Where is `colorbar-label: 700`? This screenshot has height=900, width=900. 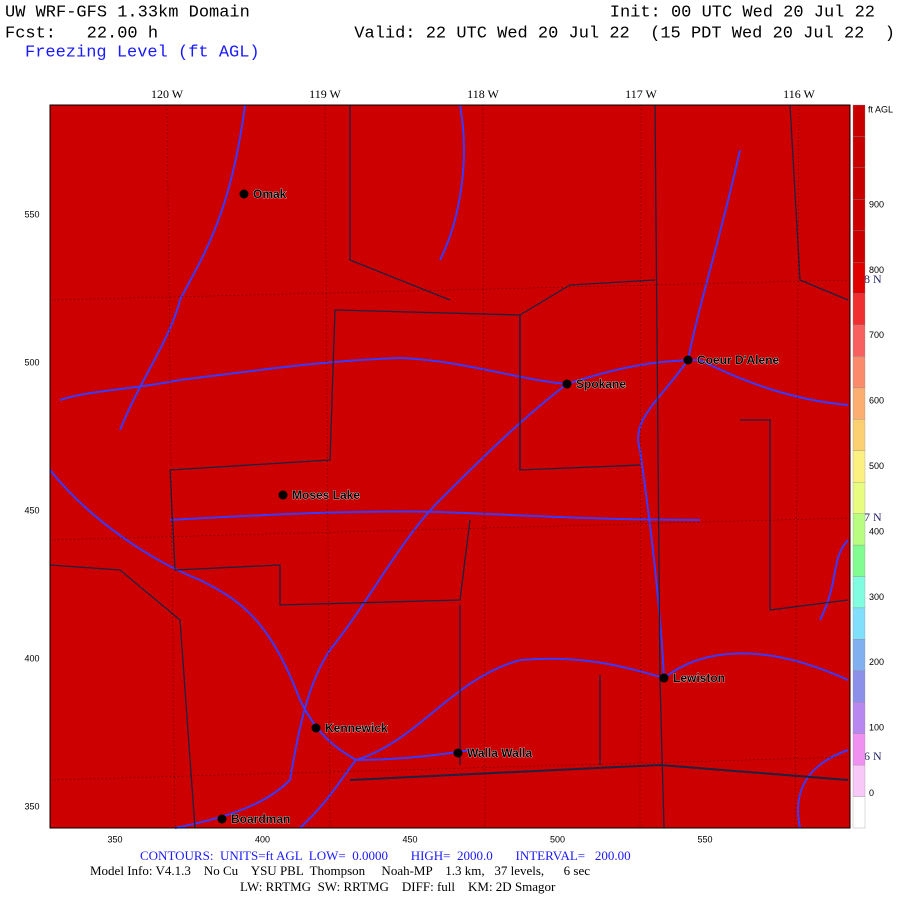
colorbar-label: 700 is located at coordinates (876, 335).